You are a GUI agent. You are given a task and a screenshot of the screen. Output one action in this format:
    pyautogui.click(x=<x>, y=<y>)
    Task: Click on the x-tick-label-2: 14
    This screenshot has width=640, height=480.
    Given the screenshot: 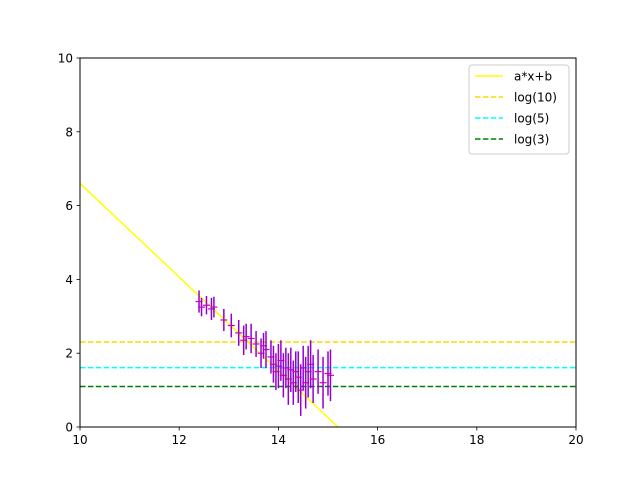 What is the action you would take?
    pyautogui.click(x=278, y=440)
    